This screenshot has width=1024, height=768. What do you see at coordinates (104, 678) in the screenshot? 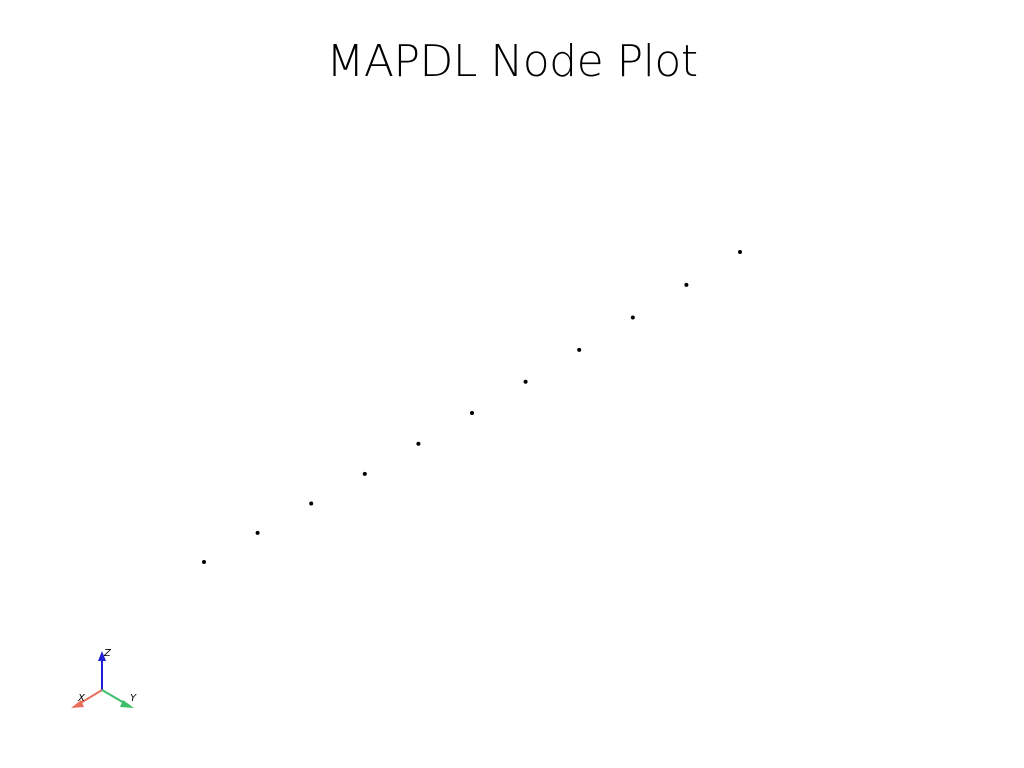
I see `orientation-triad: Z X Y` at bounding box center [104, 678].